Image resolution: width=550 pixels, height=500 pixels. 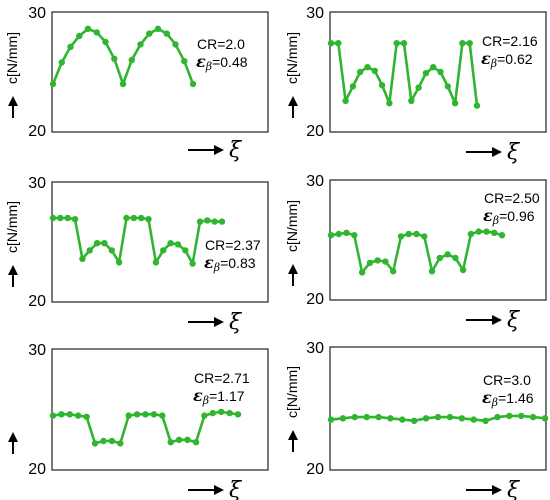 I want to click on cr-annotation: CR=2.37, so click(x=233, y=245).